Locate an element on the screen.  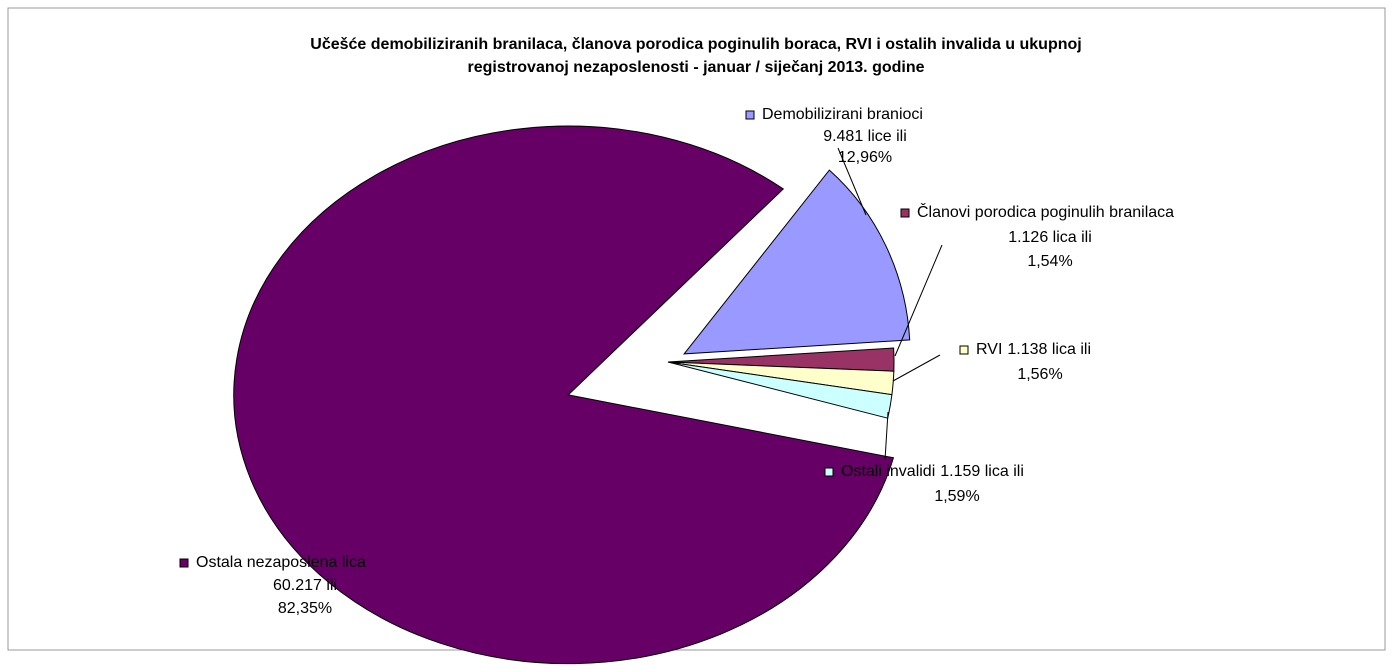
slice-label: Članovi porodica poginulih branilaca is located at coordinates (1045, 211).